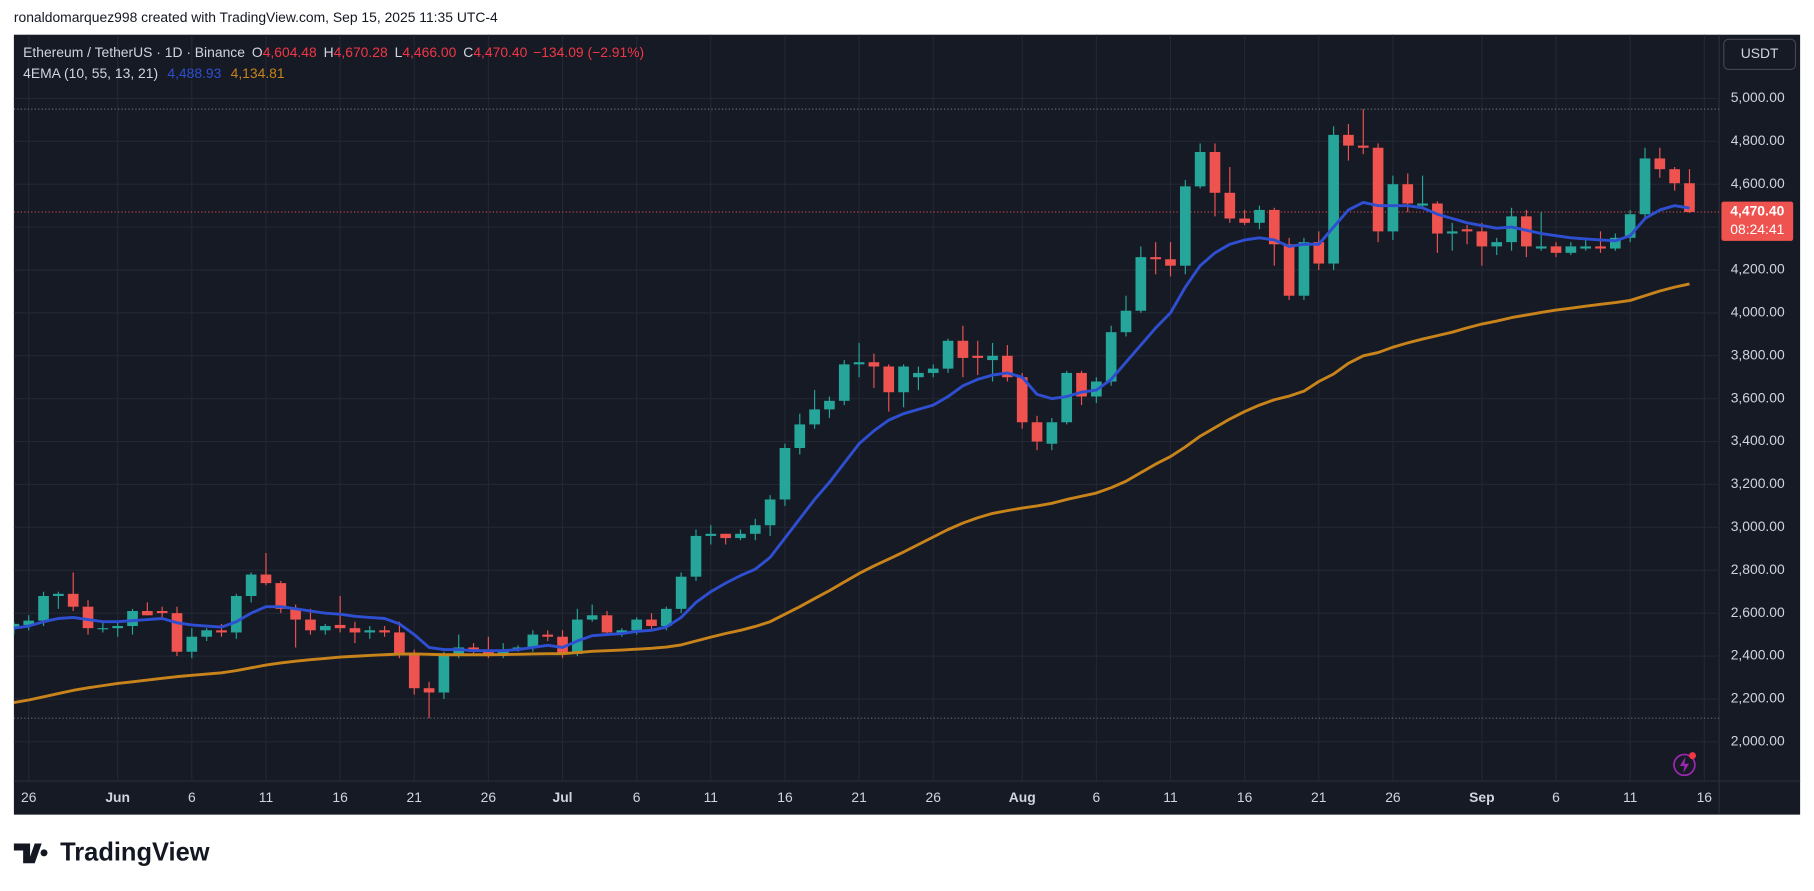 The width and height of the screenshot is (1814, 891). I want to click on x-tick-label: 26, so click(1393, 797).